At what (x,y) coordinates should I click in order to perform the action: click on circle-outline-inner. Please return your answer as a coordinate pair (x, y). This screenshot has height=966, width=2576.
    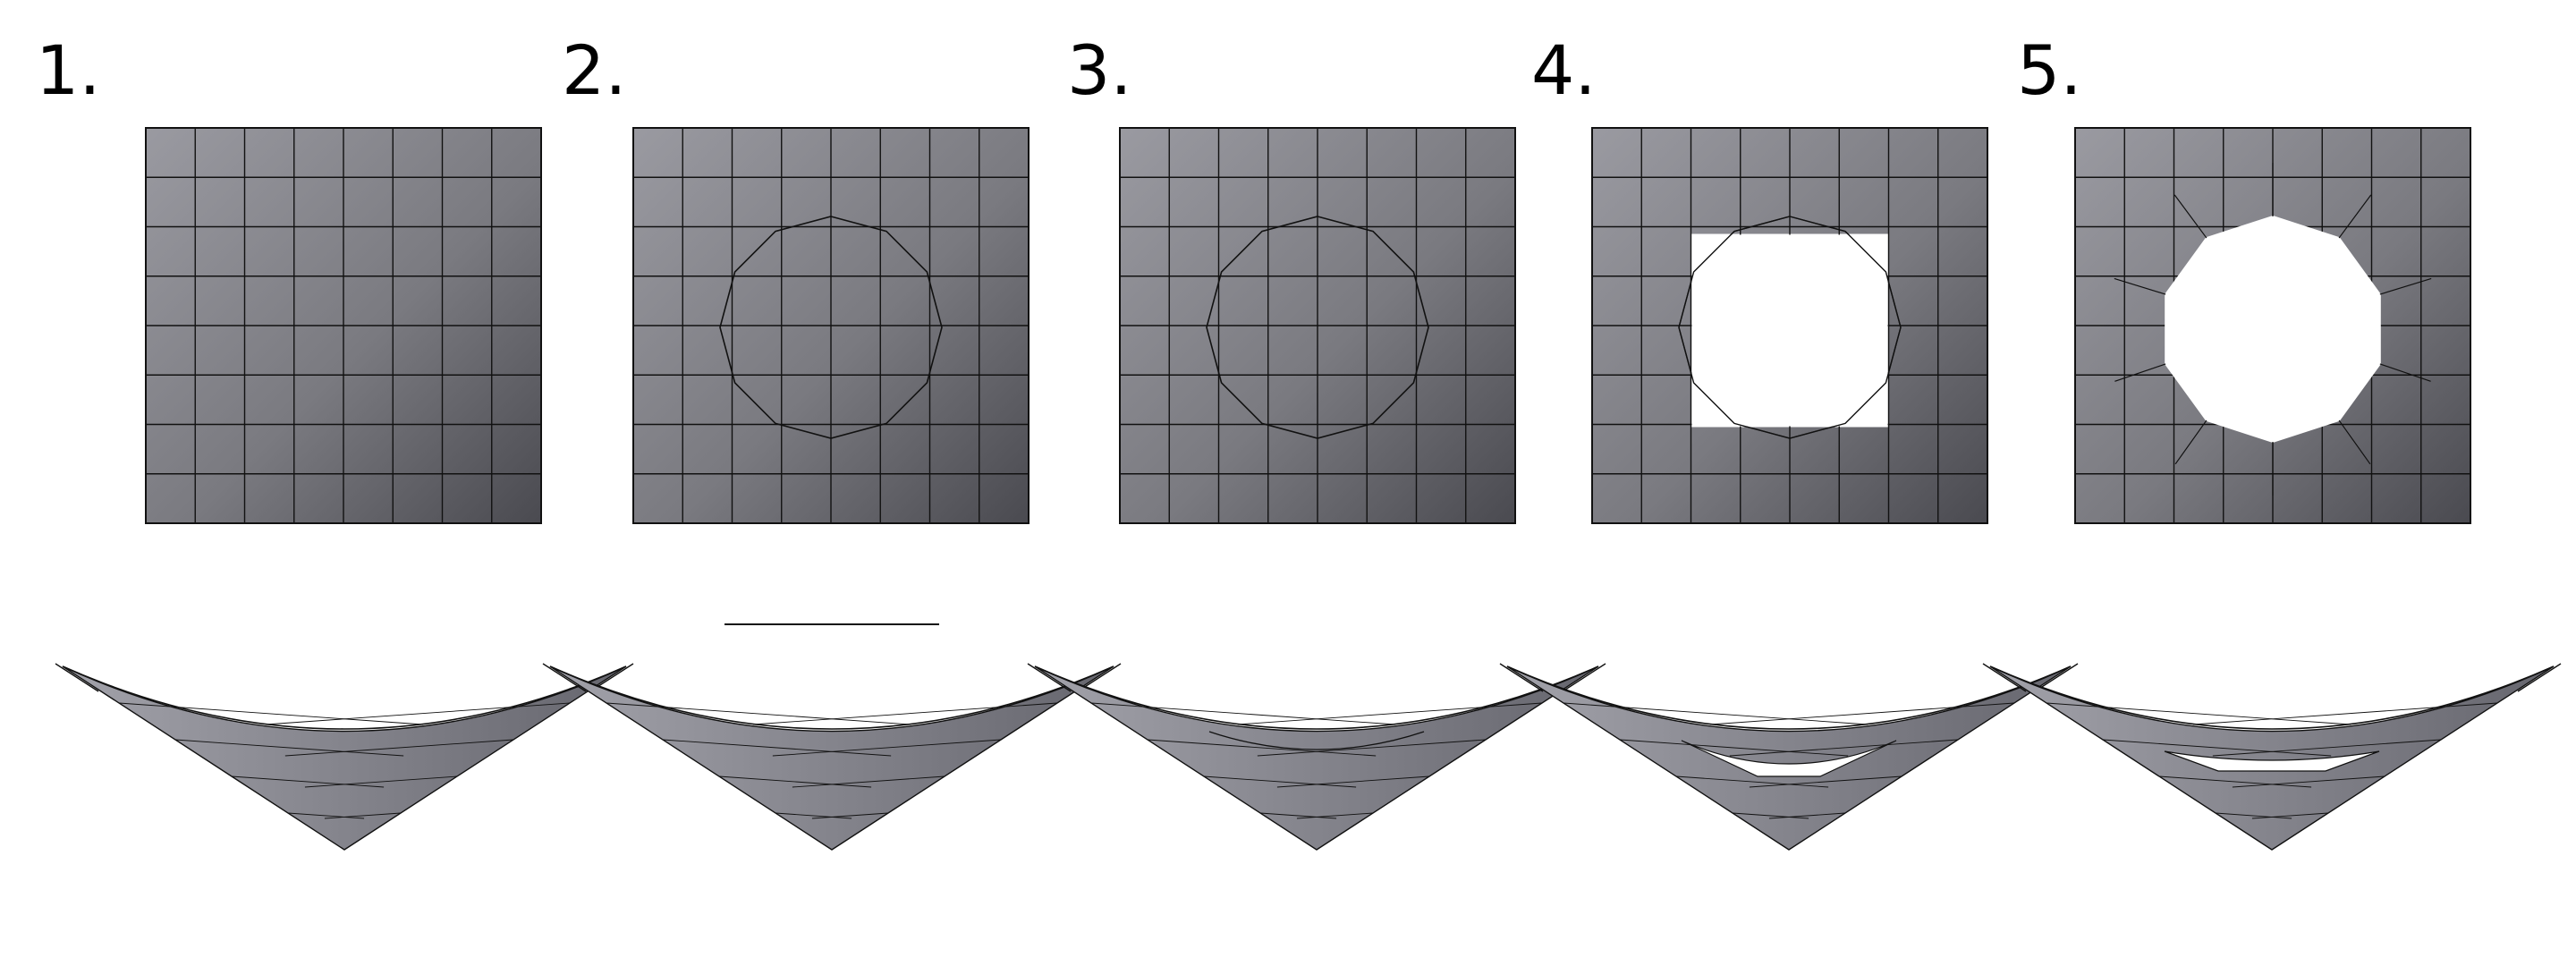
    Looking at the image, I should click on (1790, 327).